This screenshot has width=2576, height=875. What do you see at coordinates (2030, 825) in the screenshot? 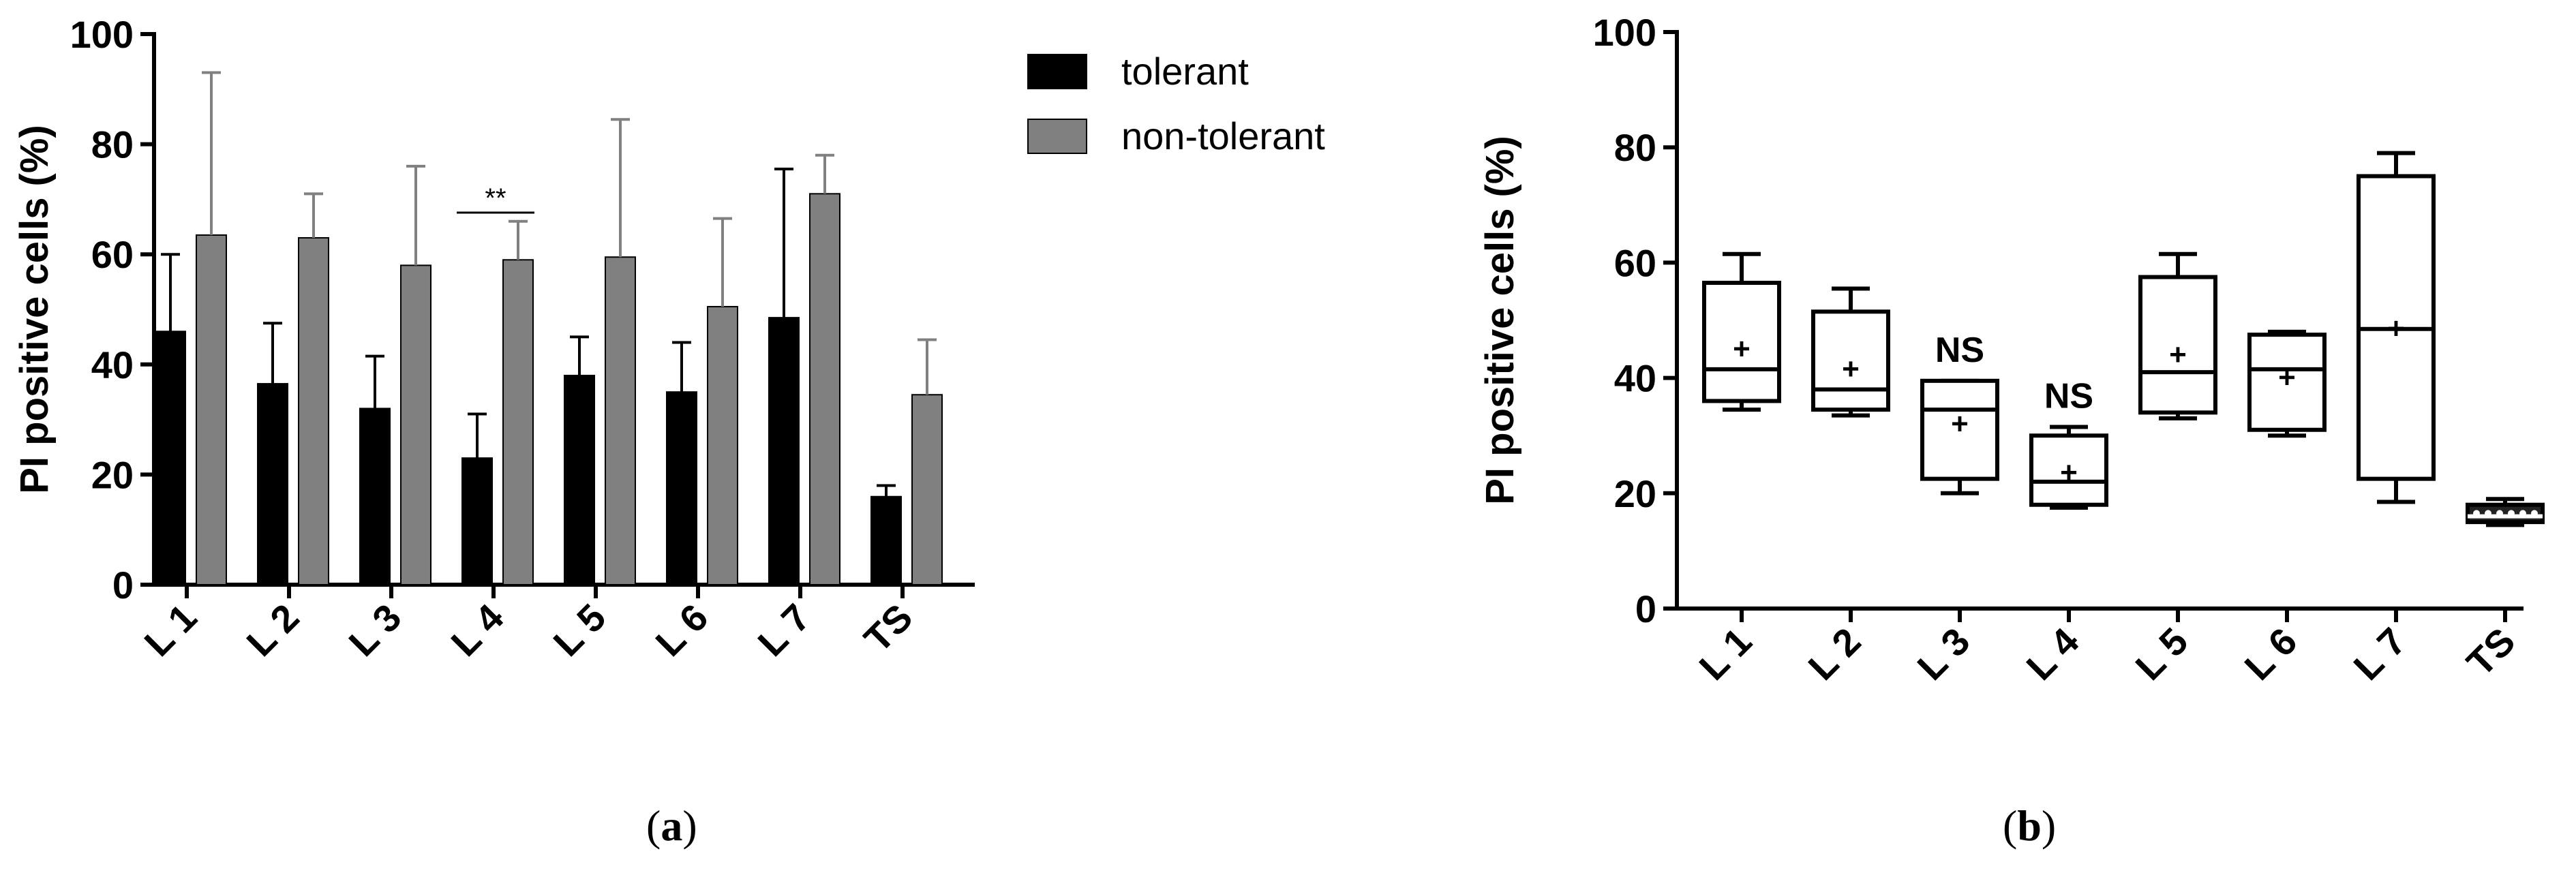
I see `panel-label-b: (b)` at bounding box center [2030, 825].